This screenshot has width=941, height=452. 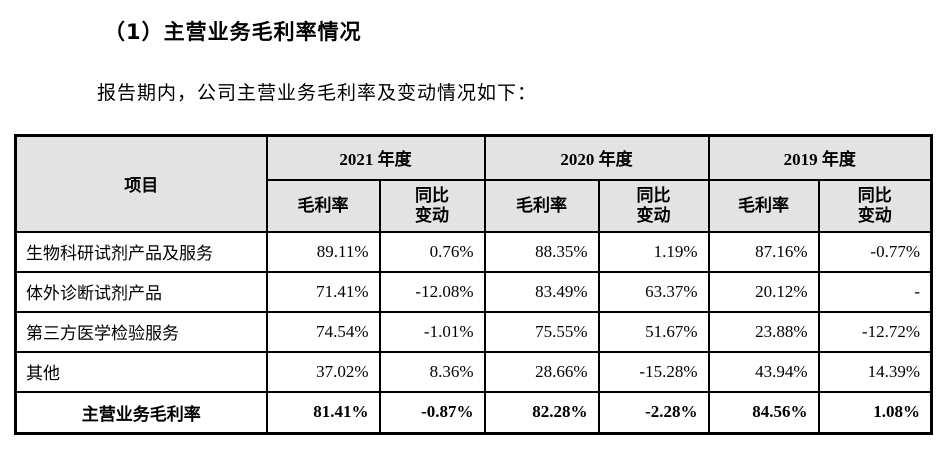 What do you see at coordinates (875, 251) in the screenshot?
I see `value-cell: -0.77%` at bounding box center [875, 251].